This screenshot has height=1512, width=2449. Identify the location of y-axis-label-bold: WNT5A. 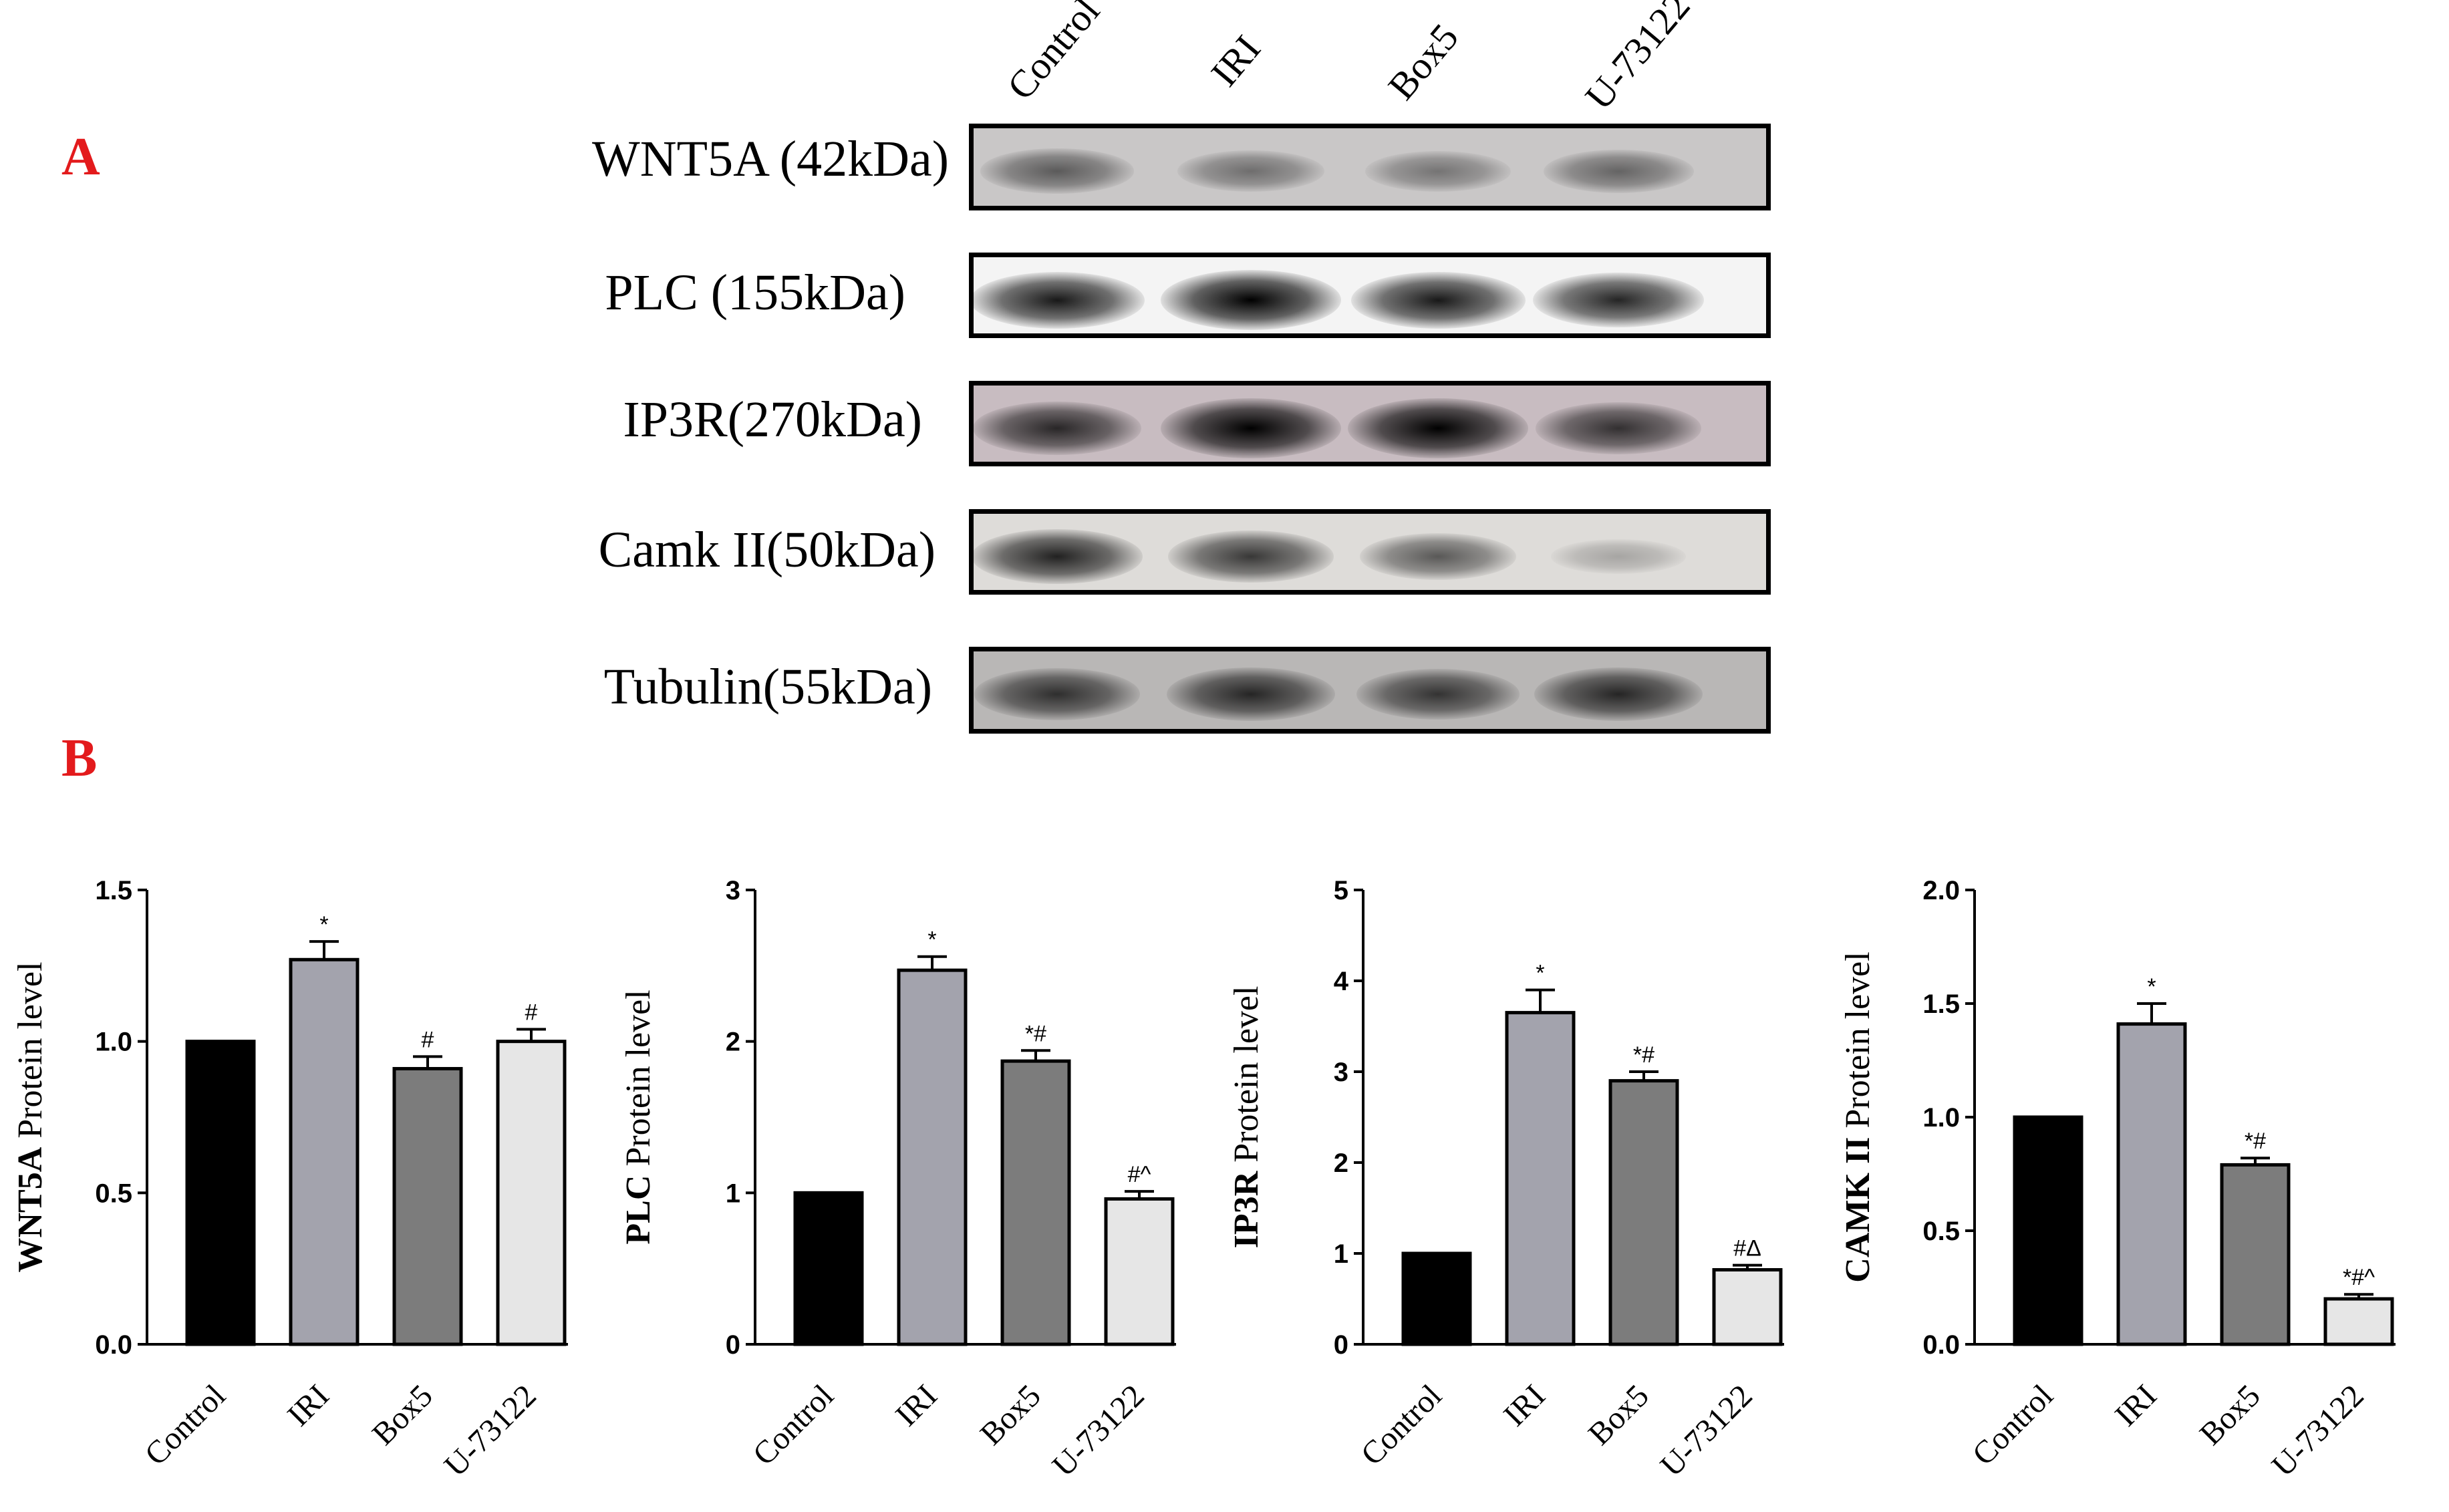
(30, 1209).